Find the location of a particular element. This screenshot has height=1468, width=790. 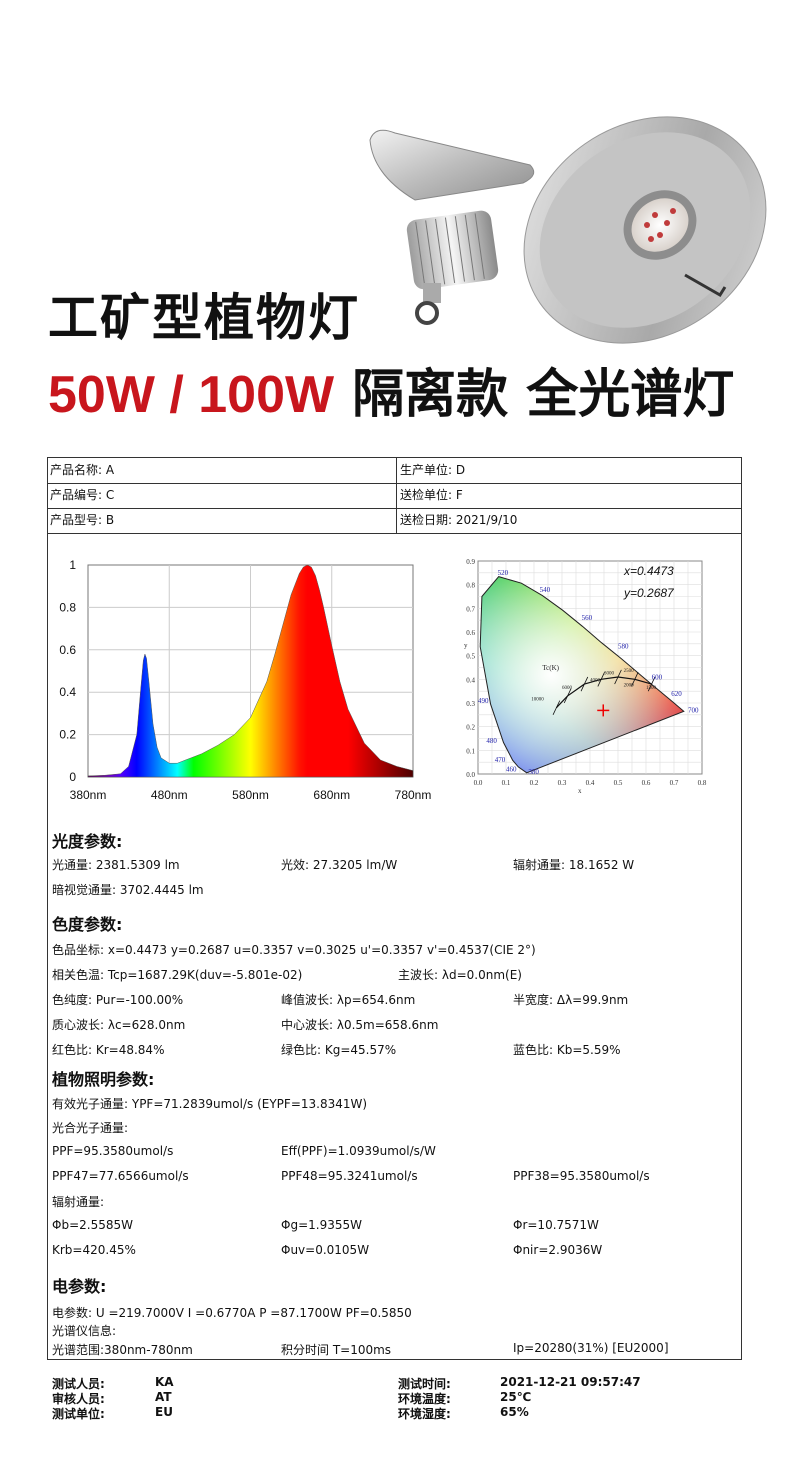

cie-locus is located at coordinates (582, 675).